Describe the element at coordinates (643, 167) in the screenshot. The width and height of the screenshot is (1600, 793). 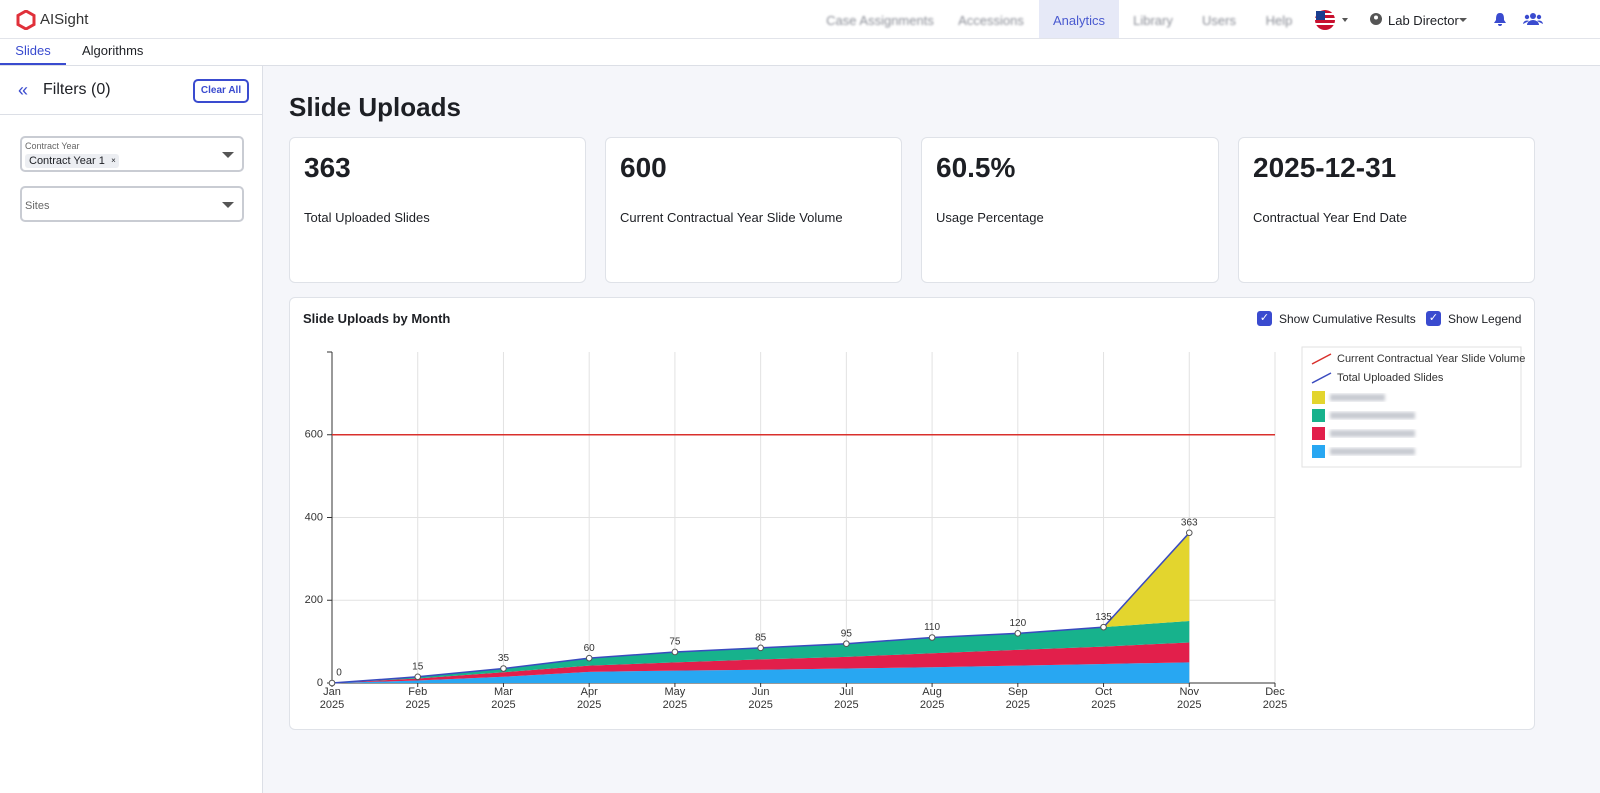
I see `kpi-value: 600` at that location.